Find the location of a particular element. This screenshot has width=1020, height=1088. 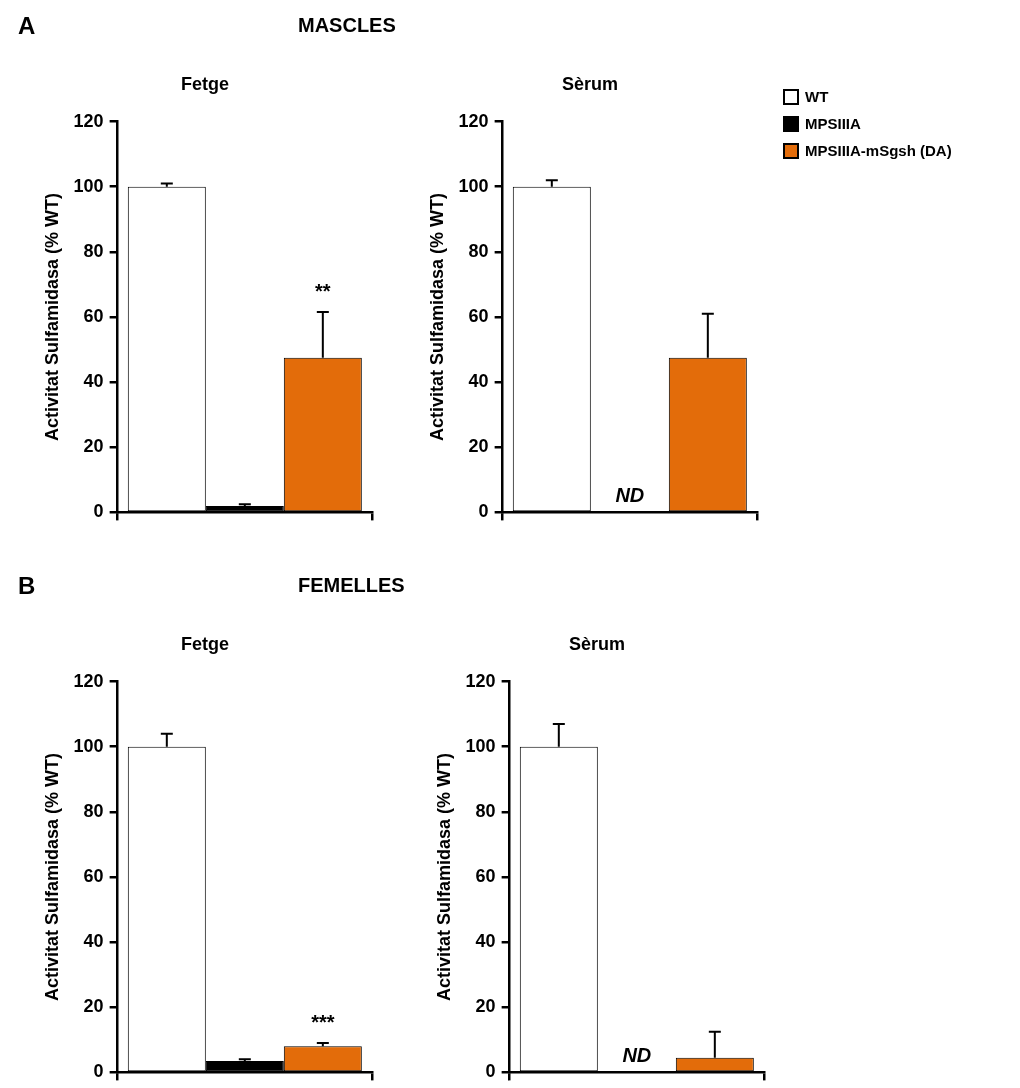

text: B is located at coordinates (27, 586).